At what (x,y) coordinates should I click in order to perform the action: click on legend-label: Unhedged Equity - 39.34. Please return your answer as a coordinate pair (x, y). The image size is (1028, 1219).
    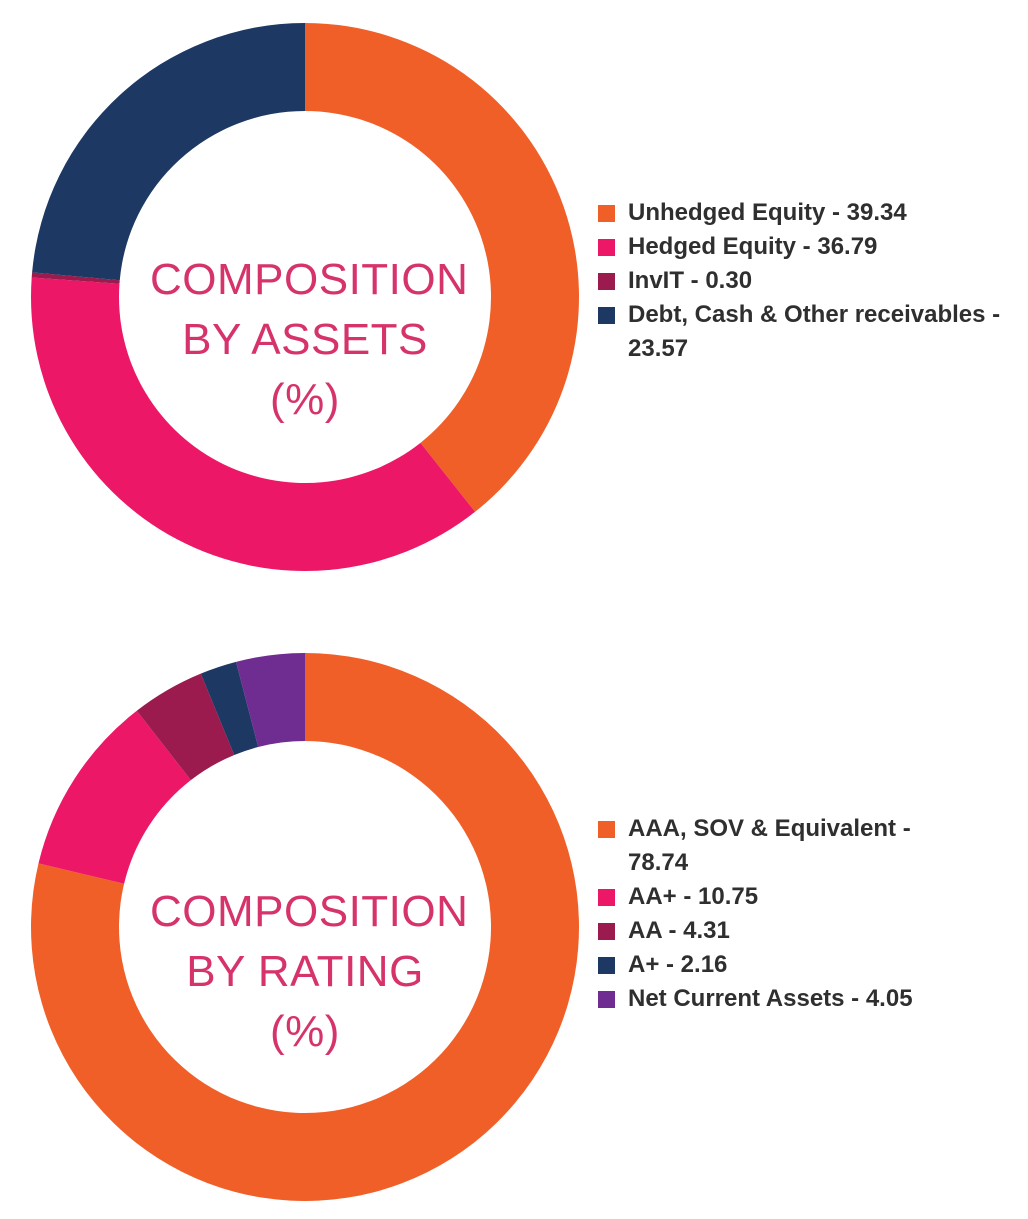
    Looking at the image, I should click on (767, 212).